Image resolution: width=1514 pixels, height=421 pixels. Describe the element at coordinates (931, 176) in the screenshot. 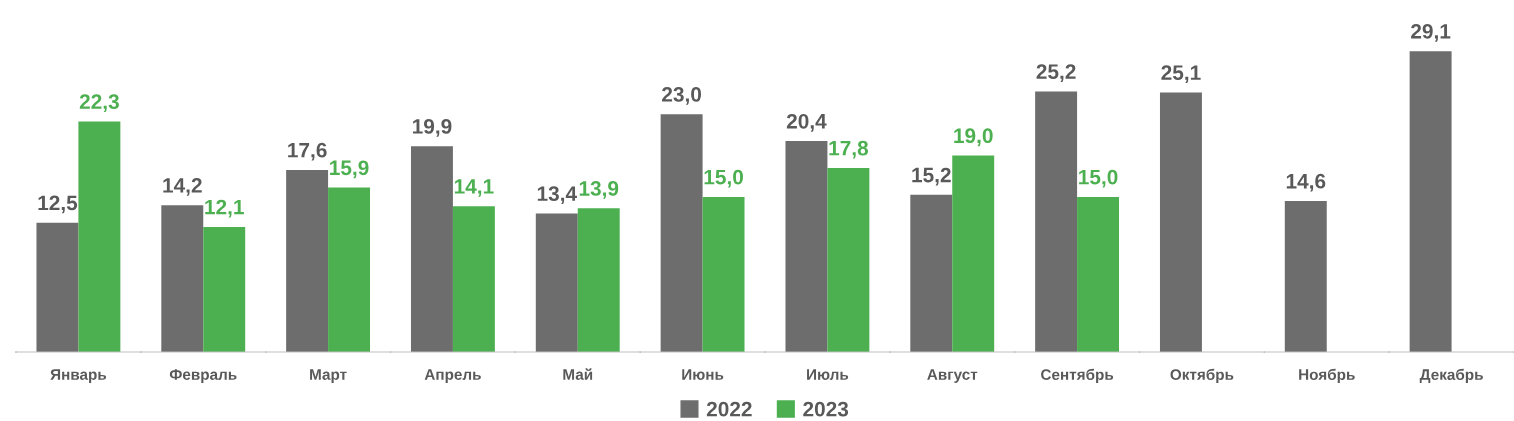

I see `data-label: 15,2` at that location.